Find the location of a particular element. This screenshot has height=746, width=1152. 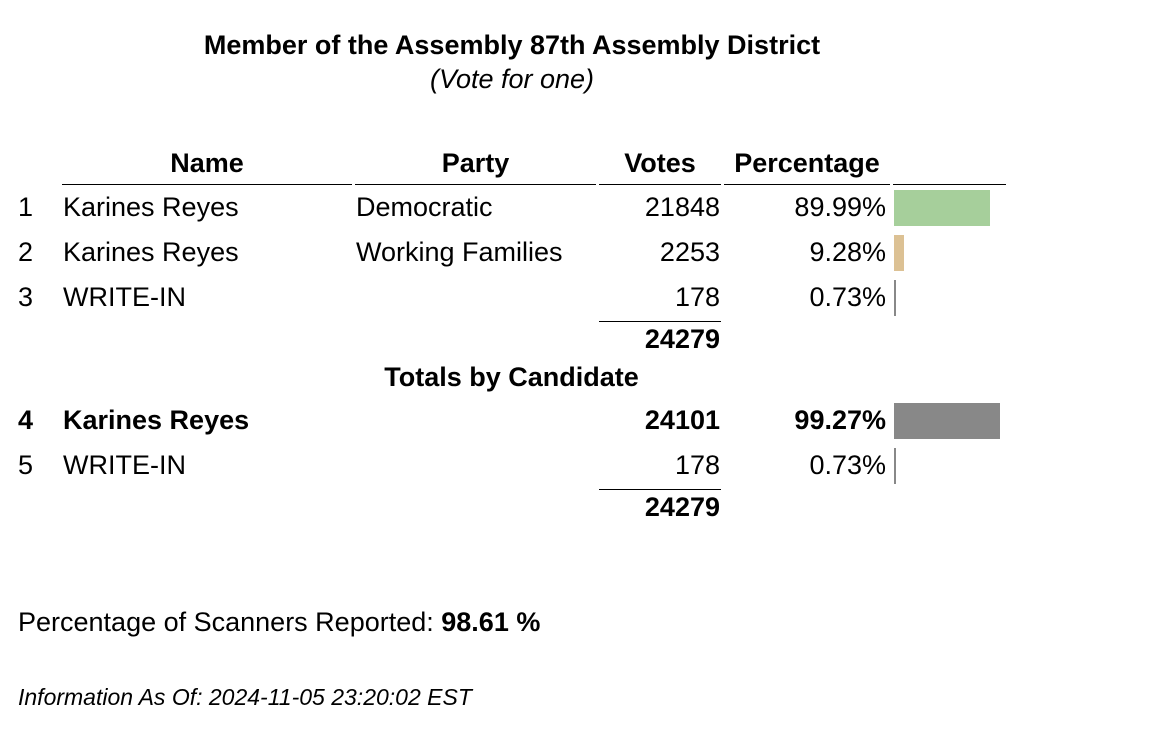

vote-percentage: 9.28% is located at coordinates (847, 252).